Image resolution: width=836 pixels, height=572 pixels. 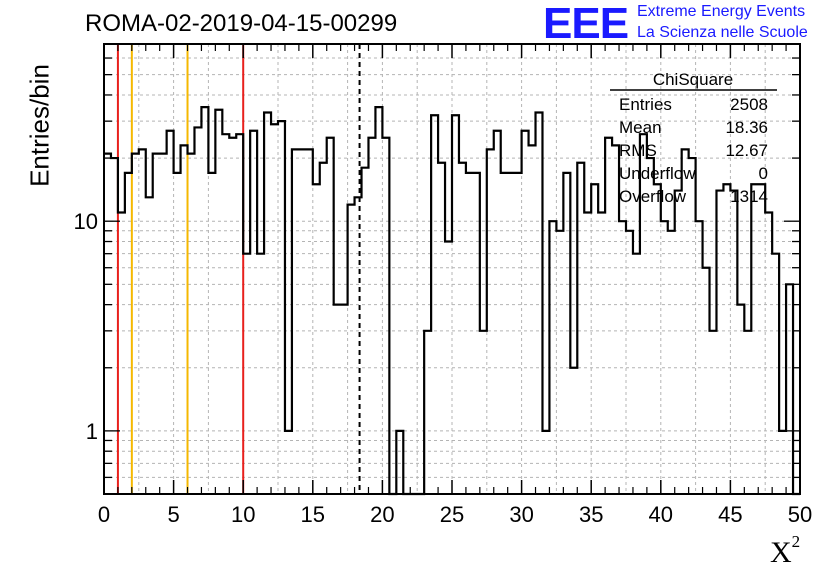 I want to click on stats-value-mean: 18.36, so click(x=746, y=127).